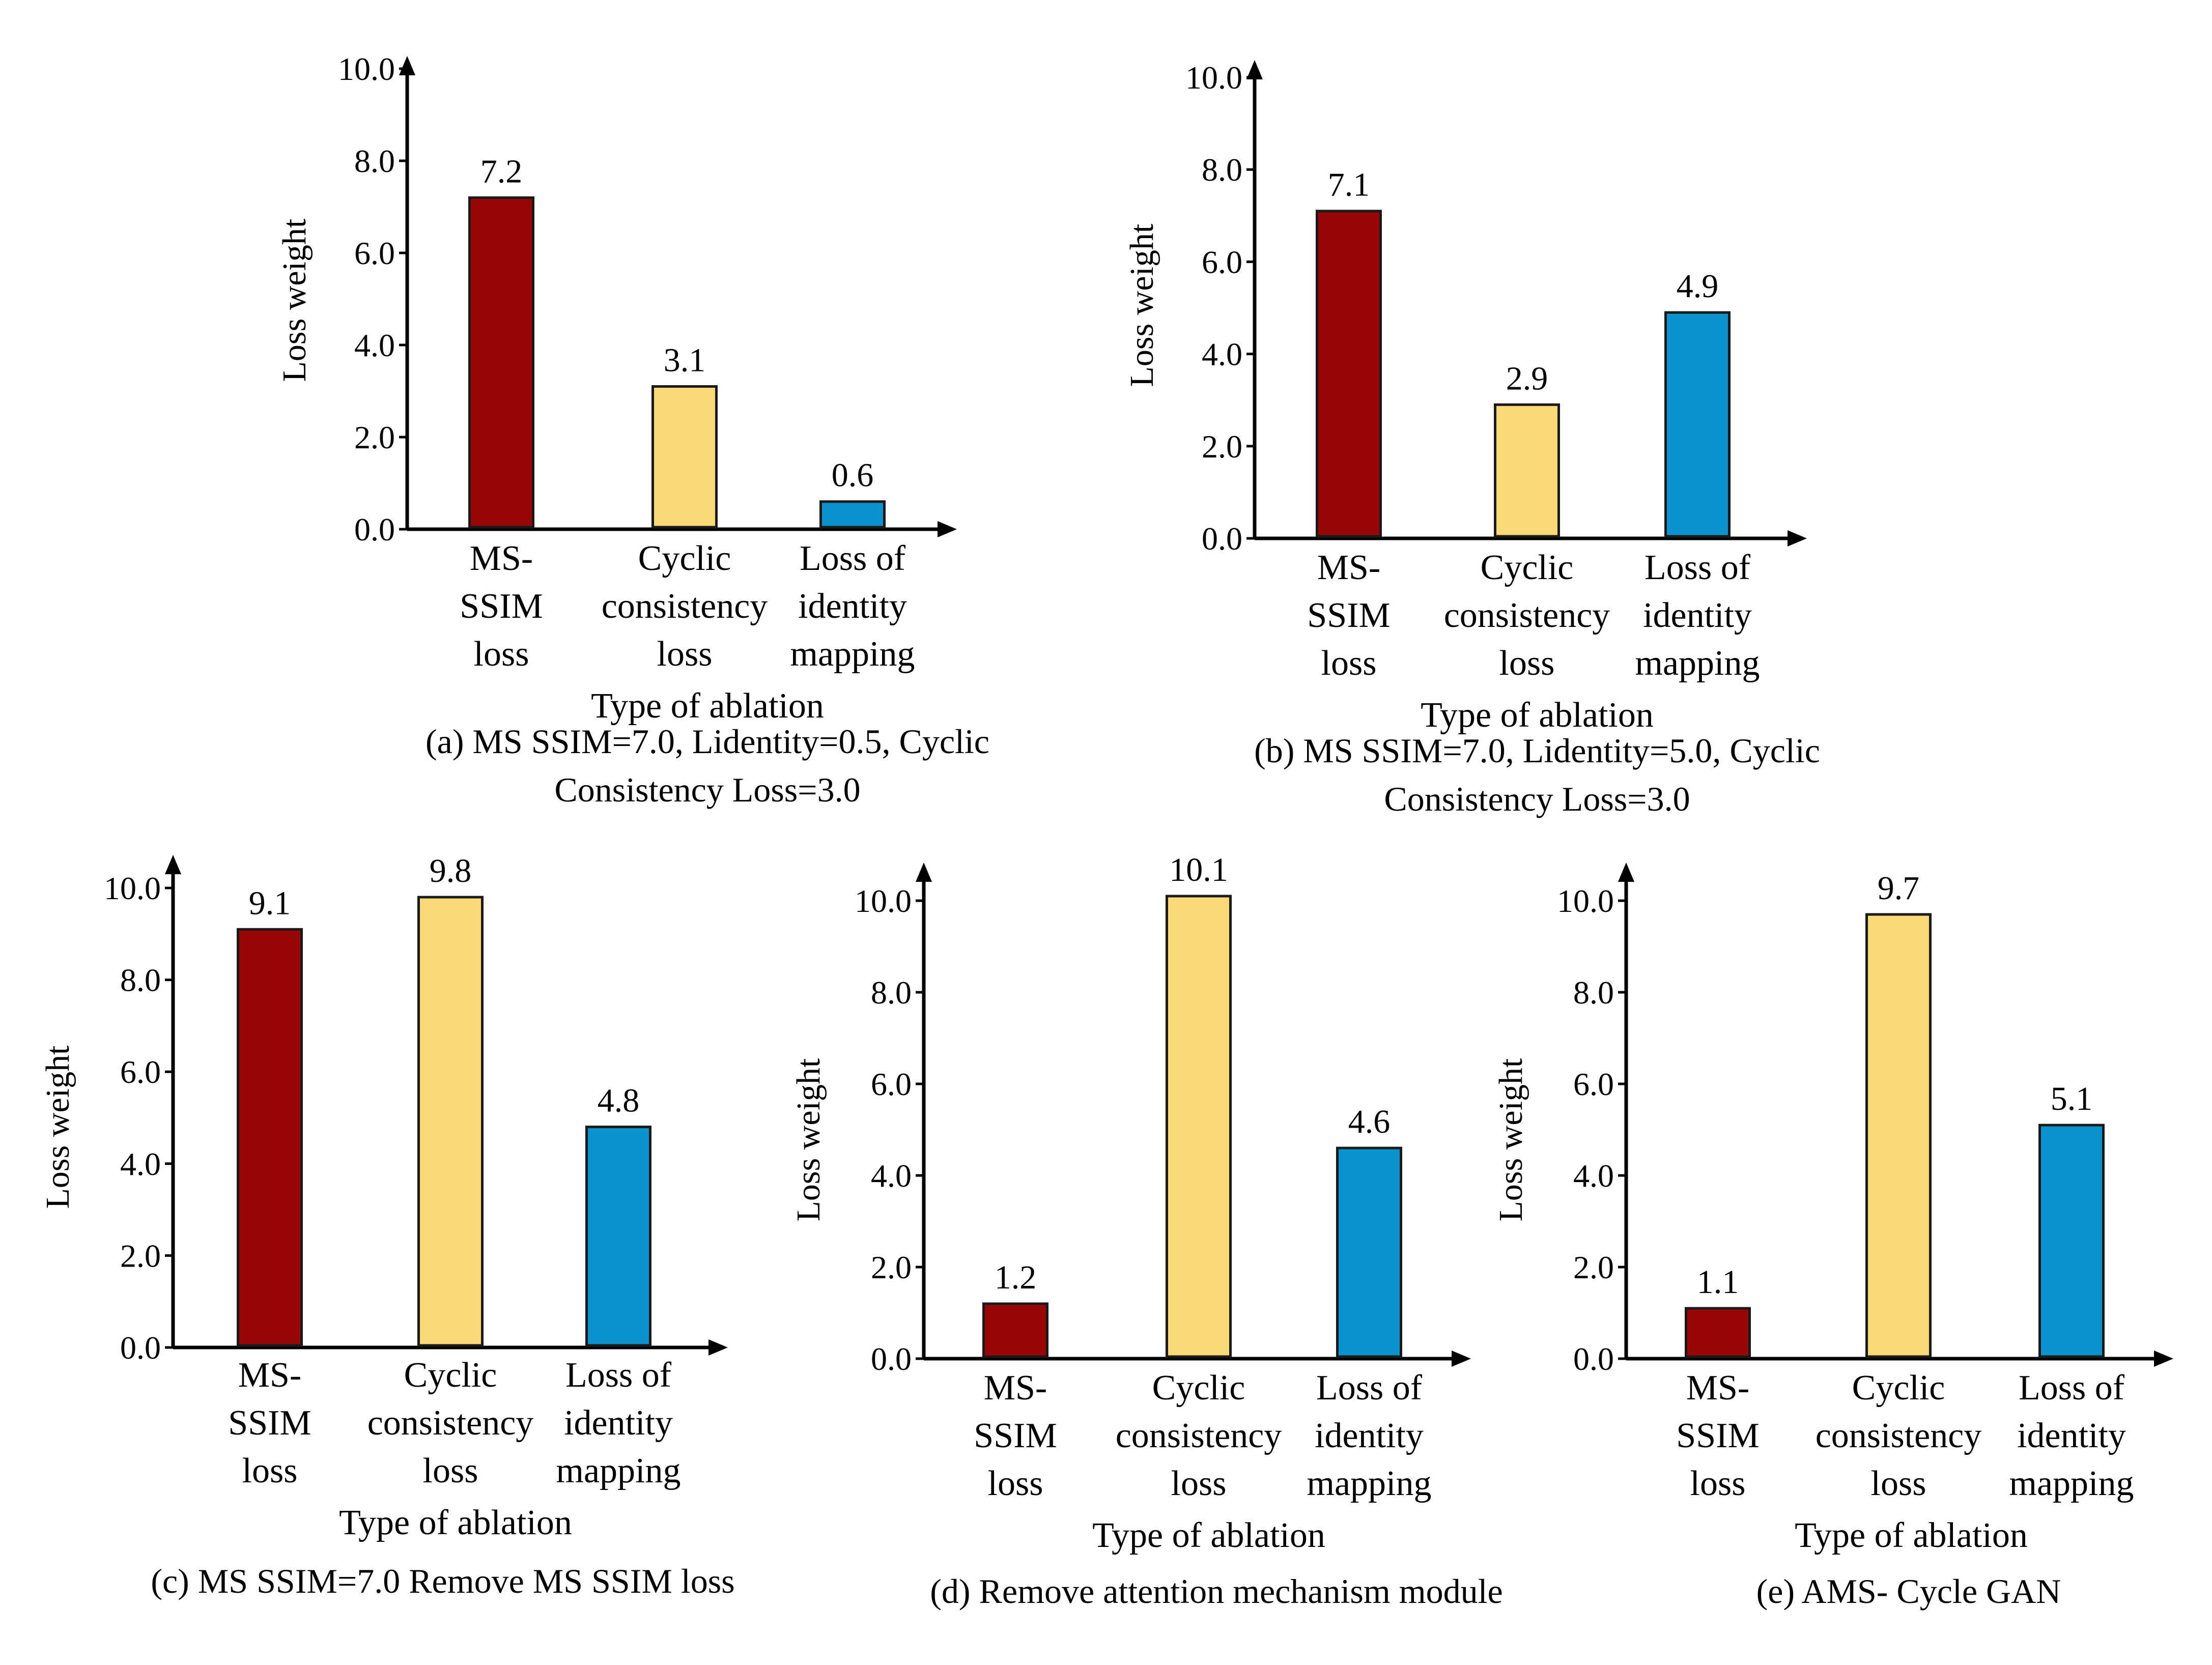 Image resolution: width=2212 pixels, height=1665 pixels. I want to click on bar-value-label: 7.2, so click(501, 172).